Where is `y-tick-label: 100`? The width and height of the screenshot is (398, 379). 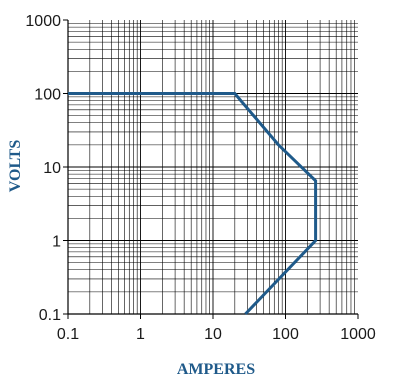 y-tick-label: 100 is located at coordinates (47, 95).